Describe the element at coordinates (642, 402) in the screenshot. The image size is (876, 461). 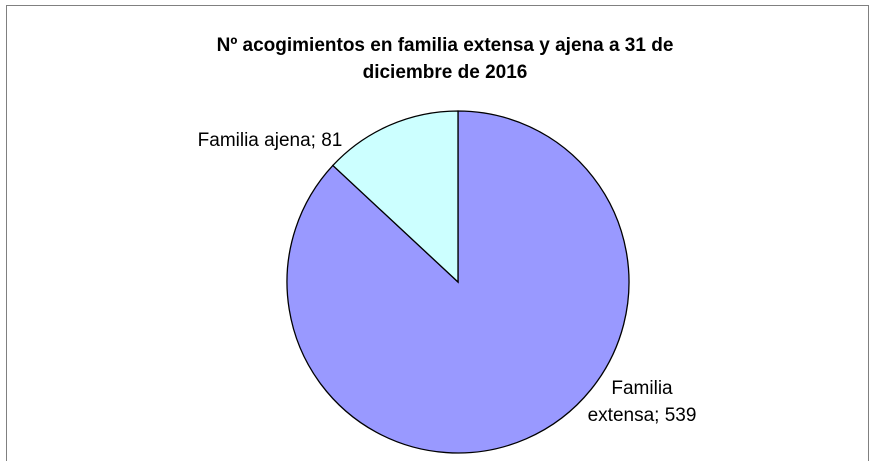
I see `data-label: Familia extensa; 539` at that location.